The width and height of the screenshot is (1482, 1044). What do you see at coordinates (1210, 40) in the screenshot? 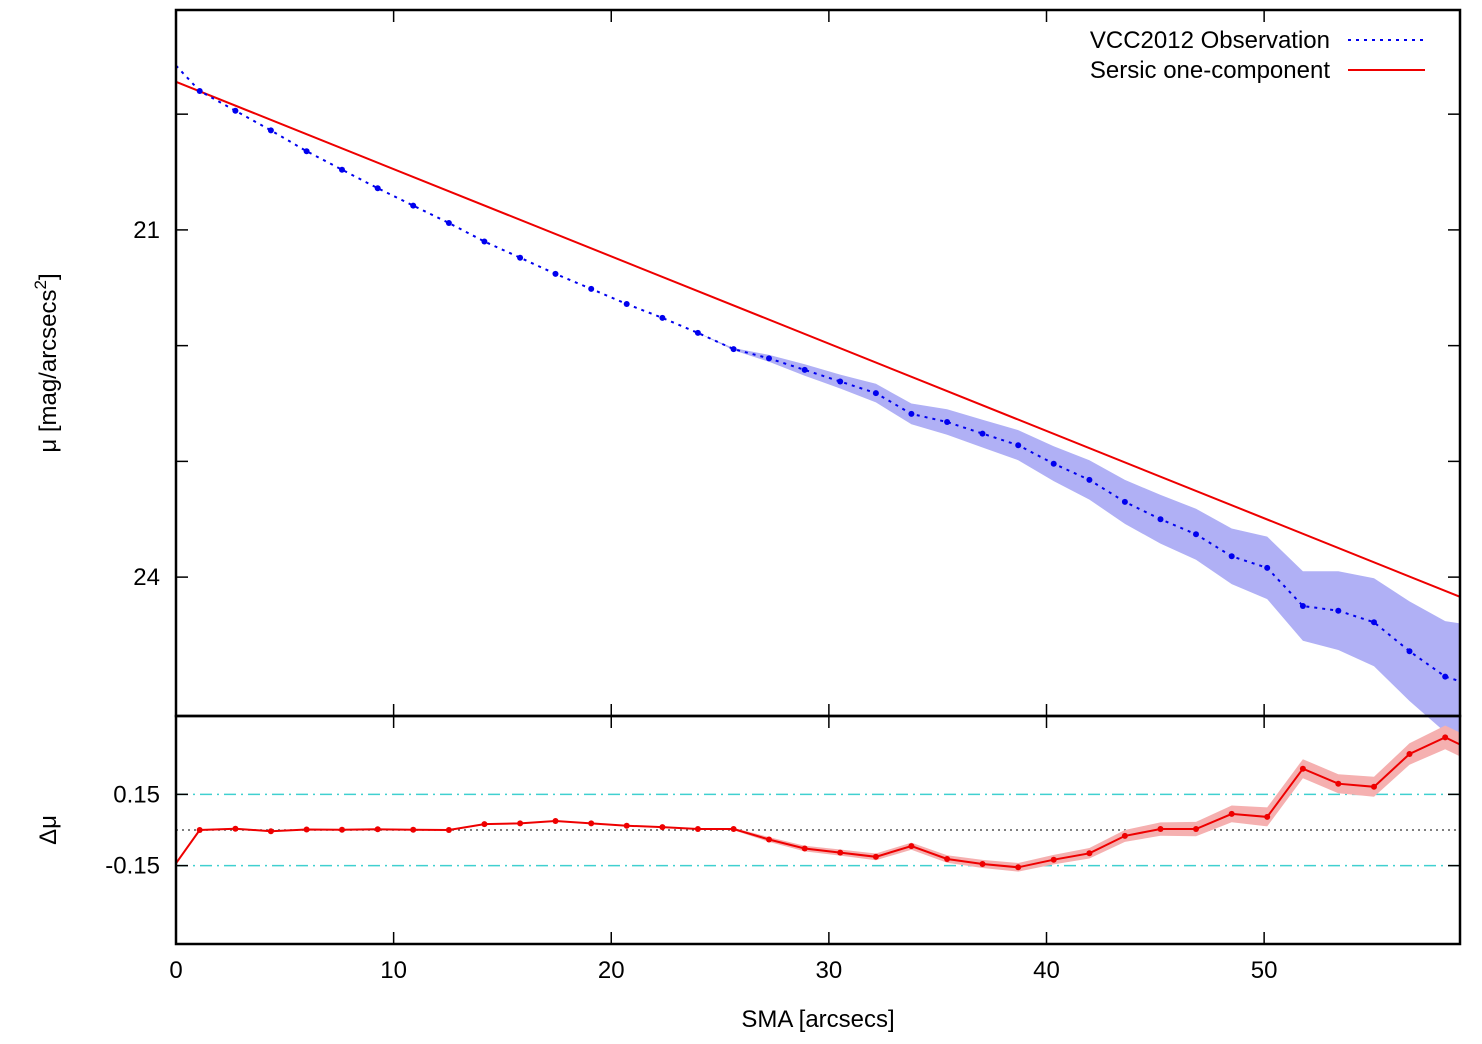
I see `legend-label-observation: VCC2012 Observation` at bounding box center [1210, 40].